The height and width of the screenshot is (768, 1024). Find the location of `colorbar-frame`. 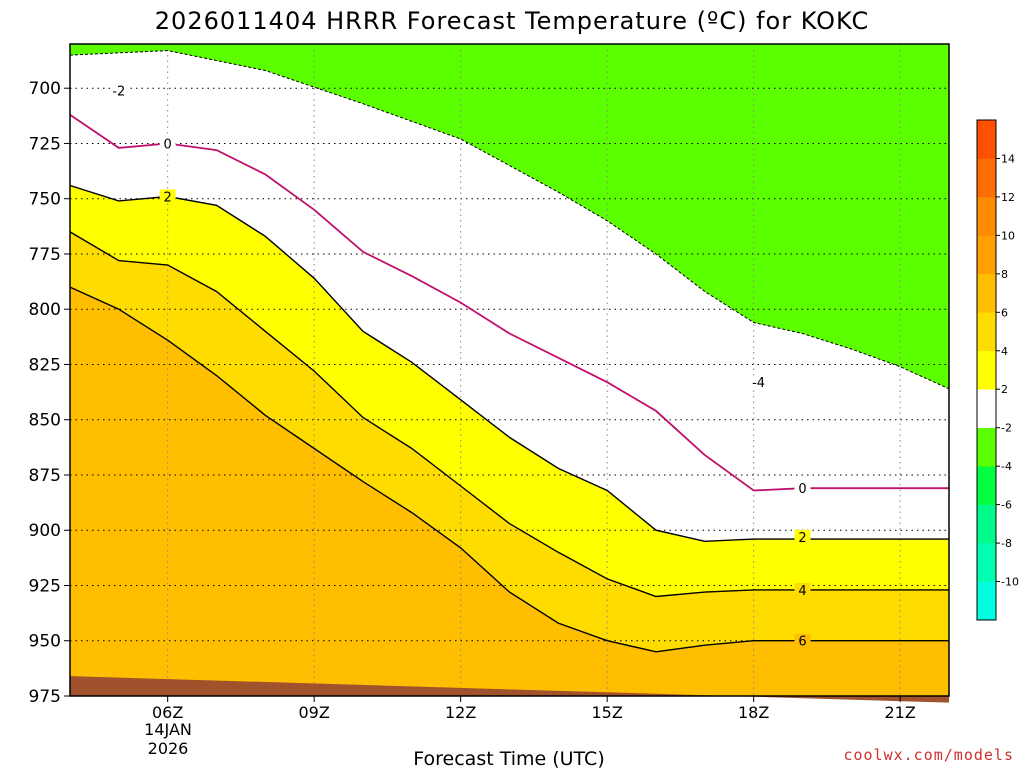

colorbar-frame is located at coordinates (986, 370).